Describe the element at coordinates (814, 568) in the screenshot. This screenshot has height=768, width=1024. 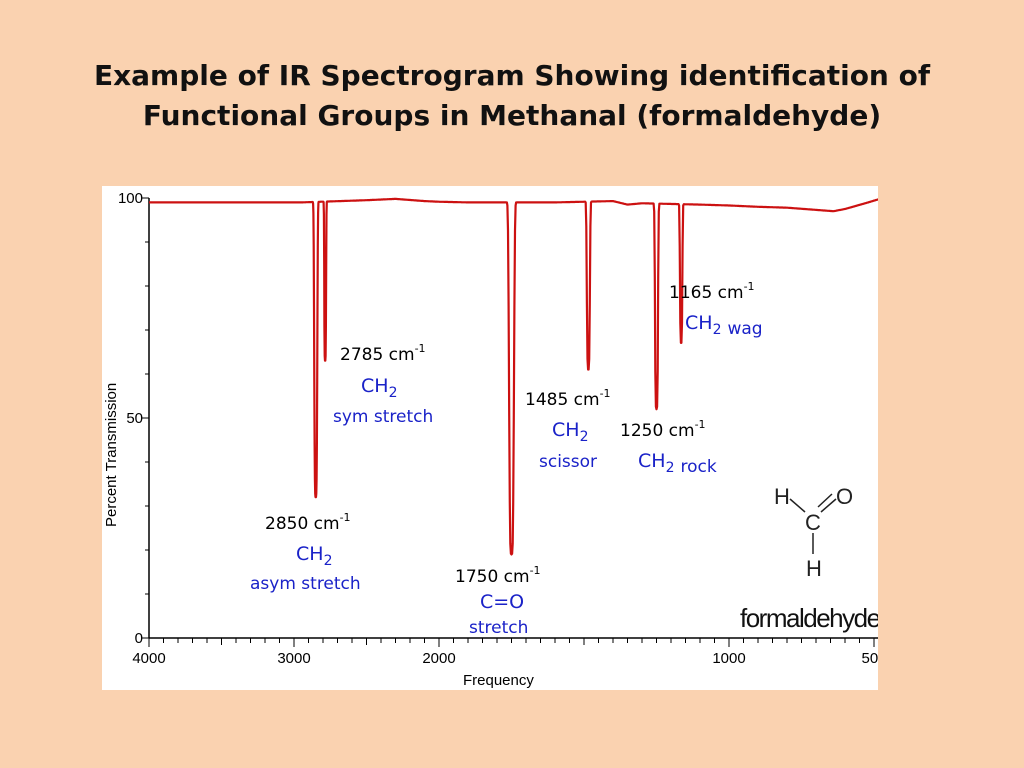
I see `atom-h-bottom: H` at that location.